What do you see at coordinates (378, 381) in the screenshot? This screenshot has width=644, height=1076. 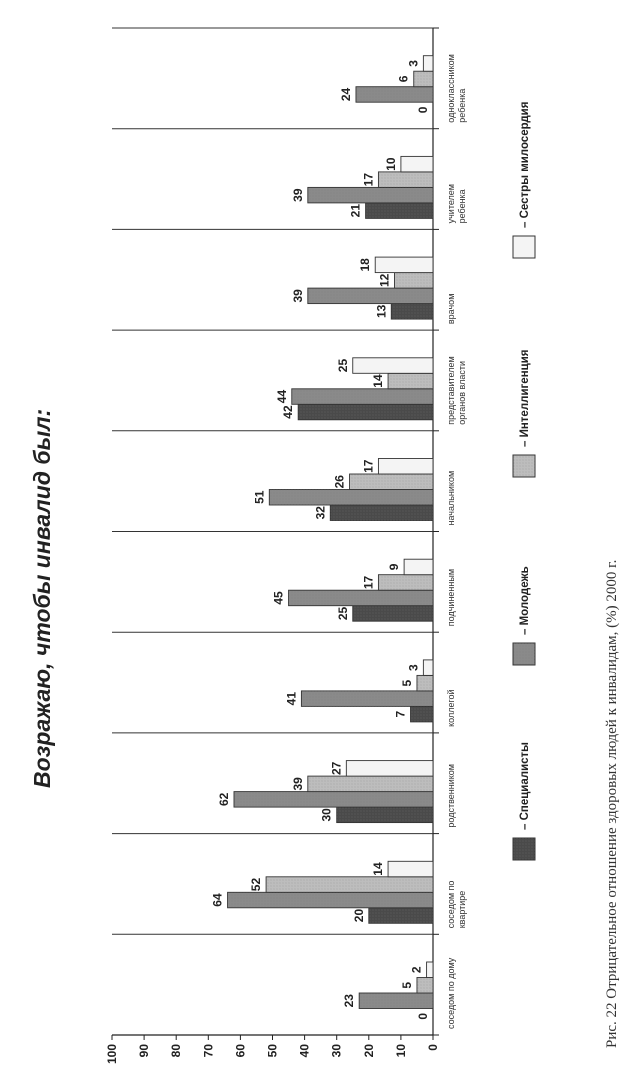 I see `data-label: 14` at bounding box center [378, 381].